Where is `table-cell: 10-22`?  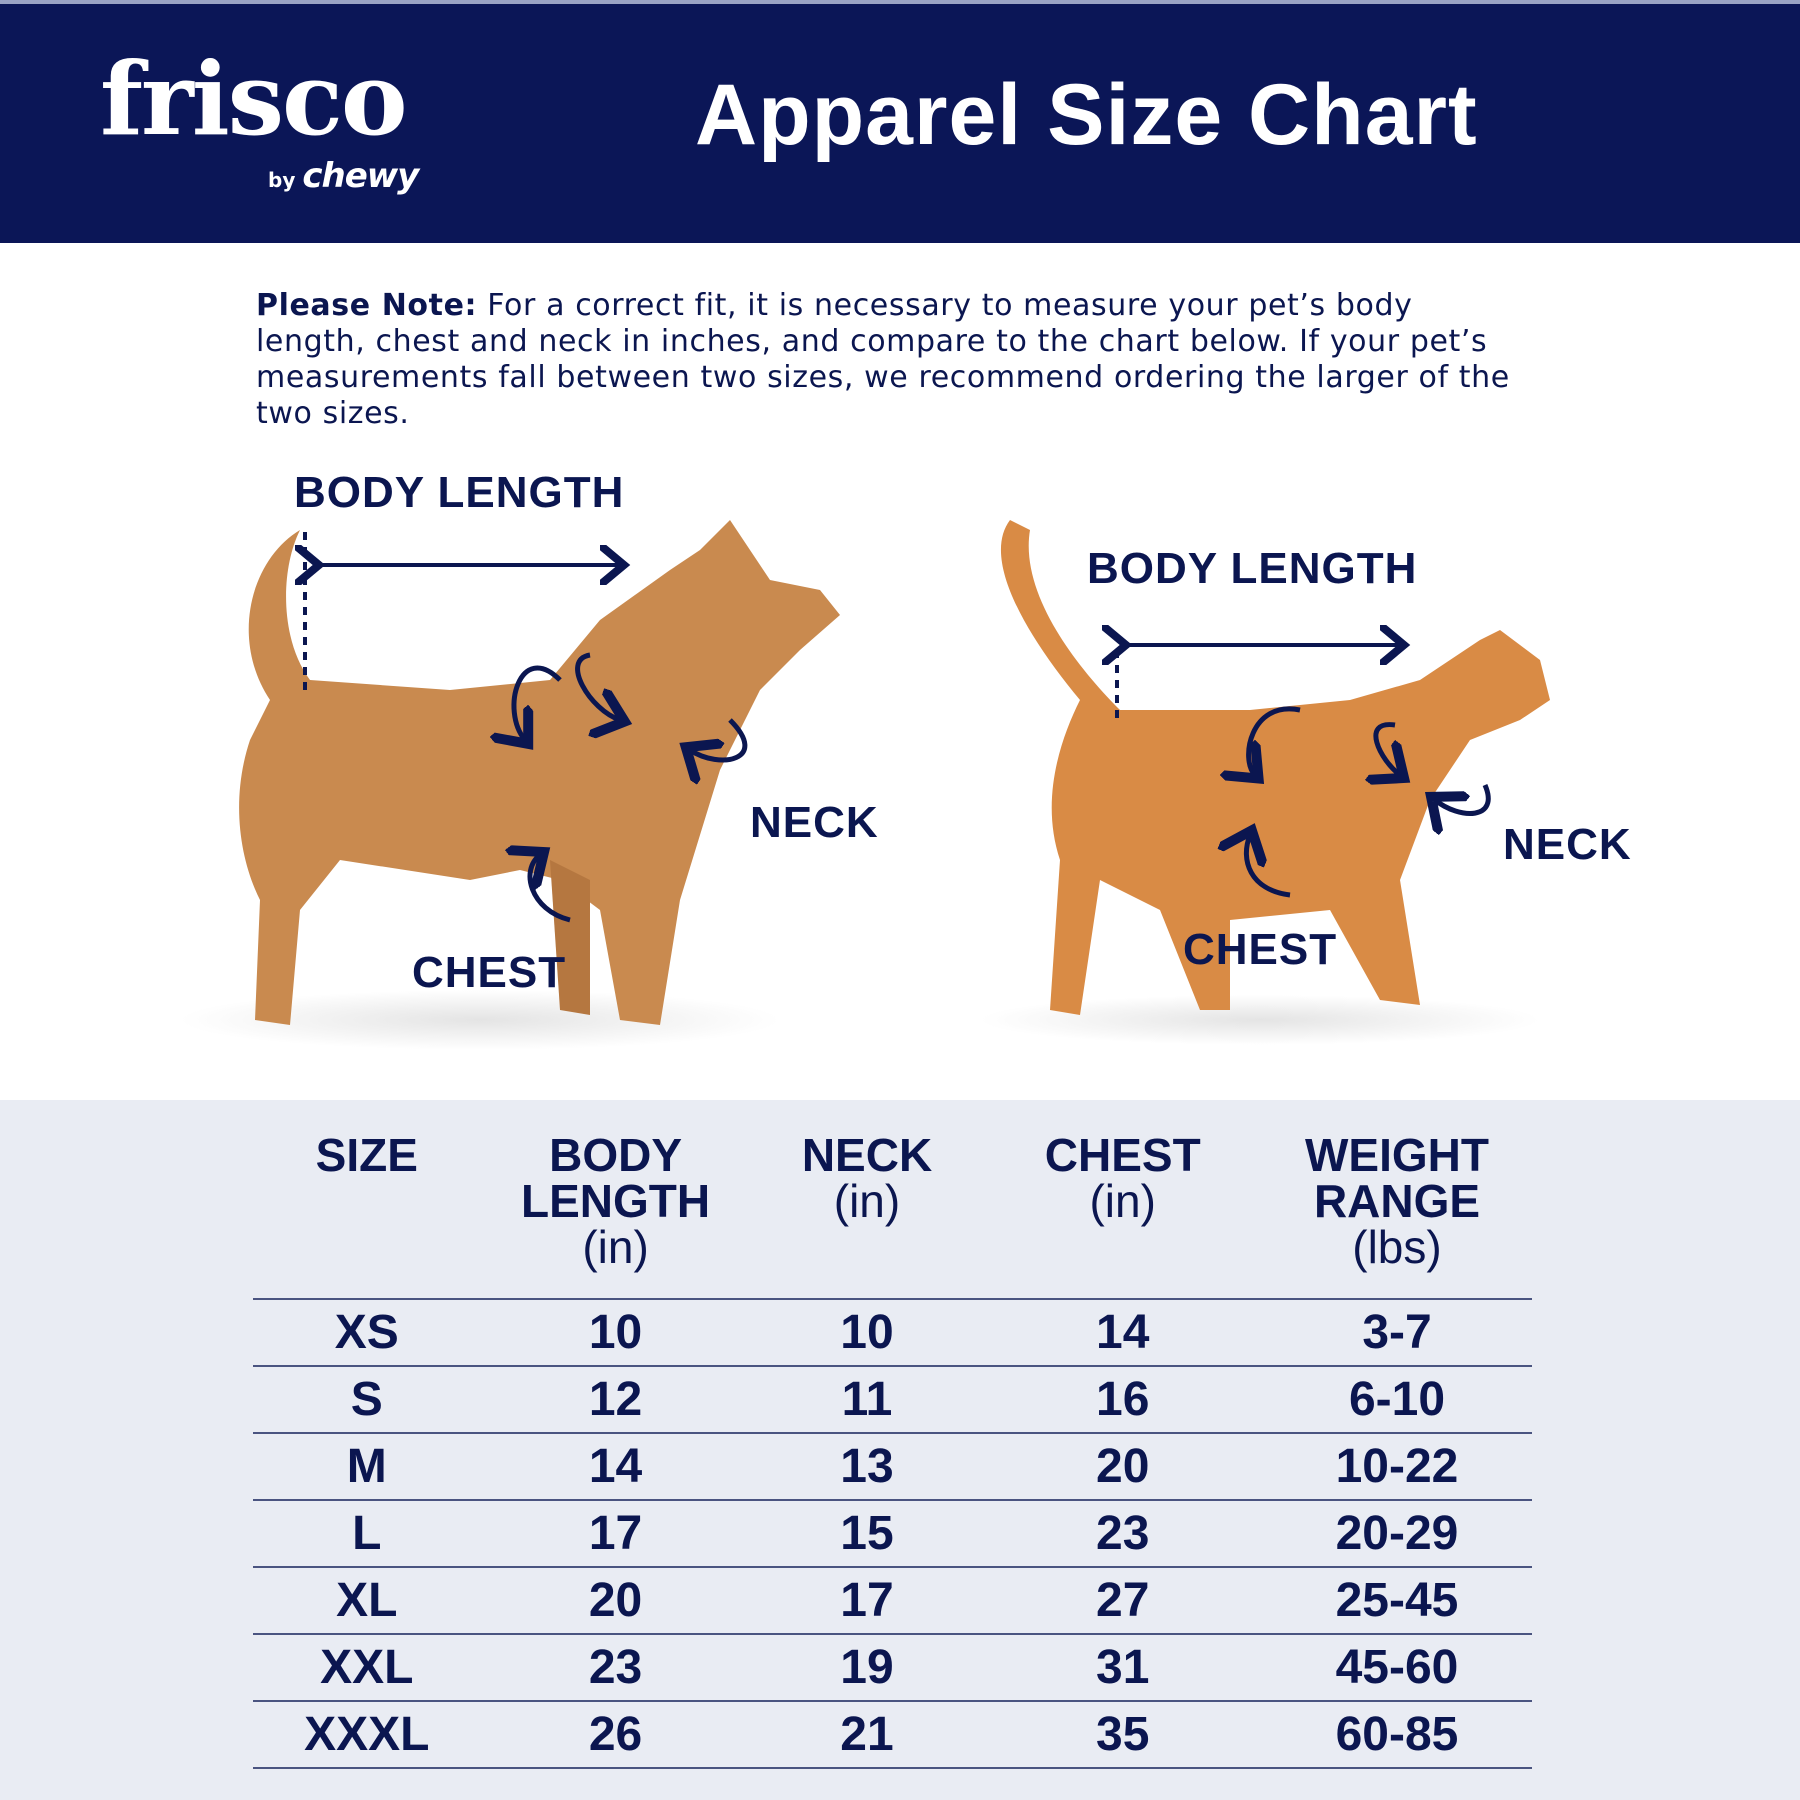
table-cell: 10-22 is located at coordinates (1397, 1466).